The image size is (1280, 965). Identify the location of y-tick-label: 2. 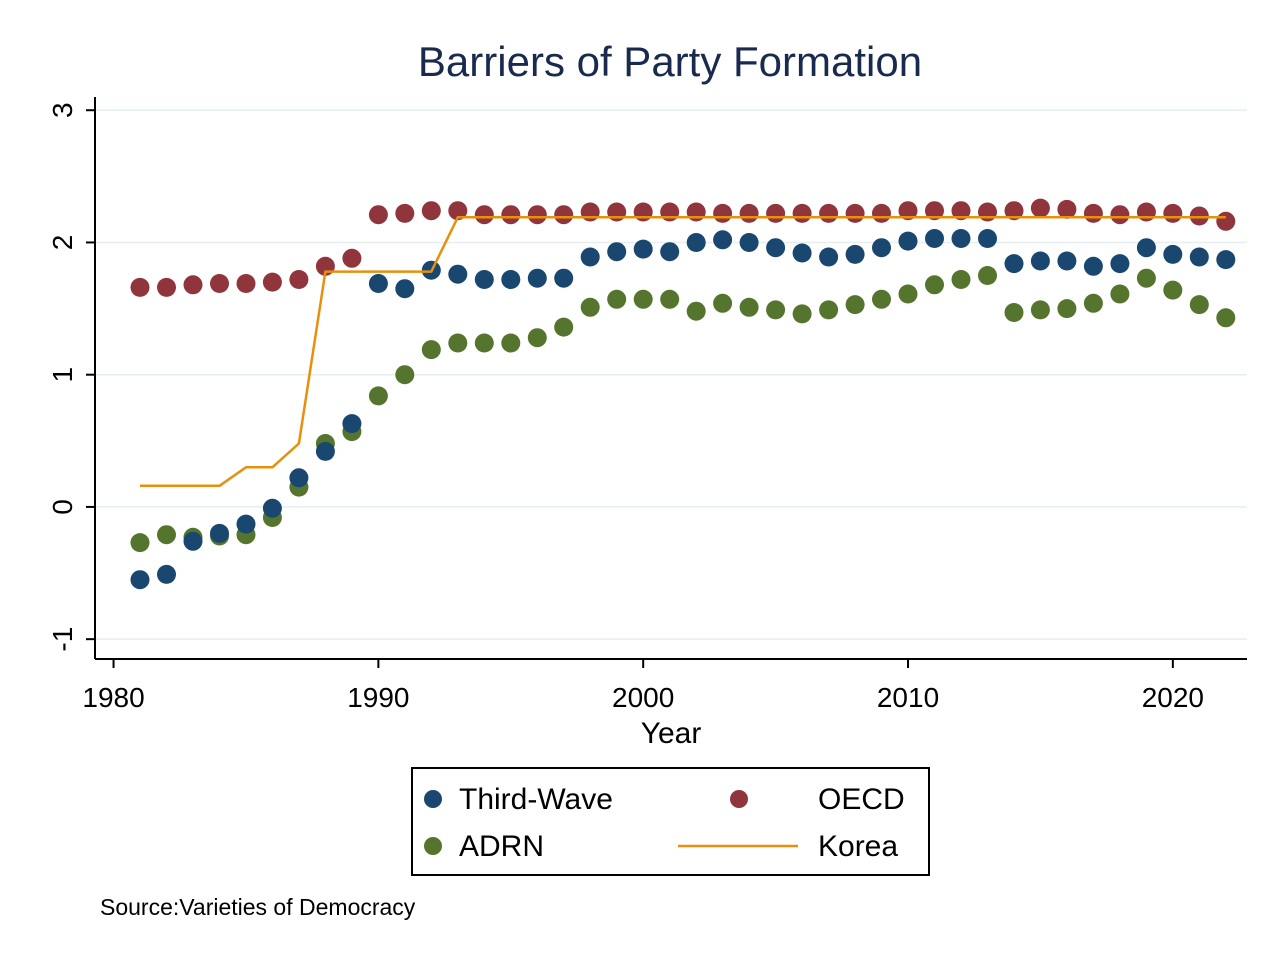
(62, 243).